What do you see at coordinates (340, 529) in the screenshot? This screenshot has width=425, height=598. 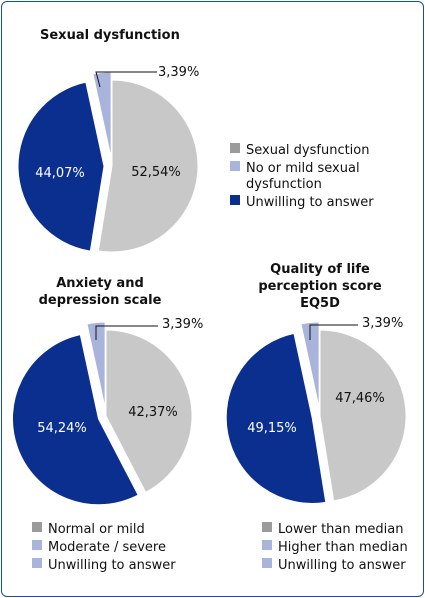 I see `chart-3-legend-label-1: Lower than median` at bounding box center [340, 529].